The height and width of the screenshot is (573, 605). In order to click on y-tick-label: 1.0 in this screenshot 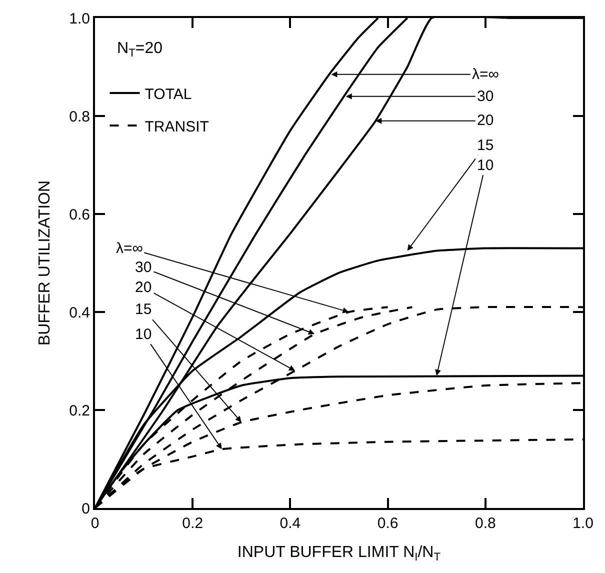, I will do `click(79, 19)`.